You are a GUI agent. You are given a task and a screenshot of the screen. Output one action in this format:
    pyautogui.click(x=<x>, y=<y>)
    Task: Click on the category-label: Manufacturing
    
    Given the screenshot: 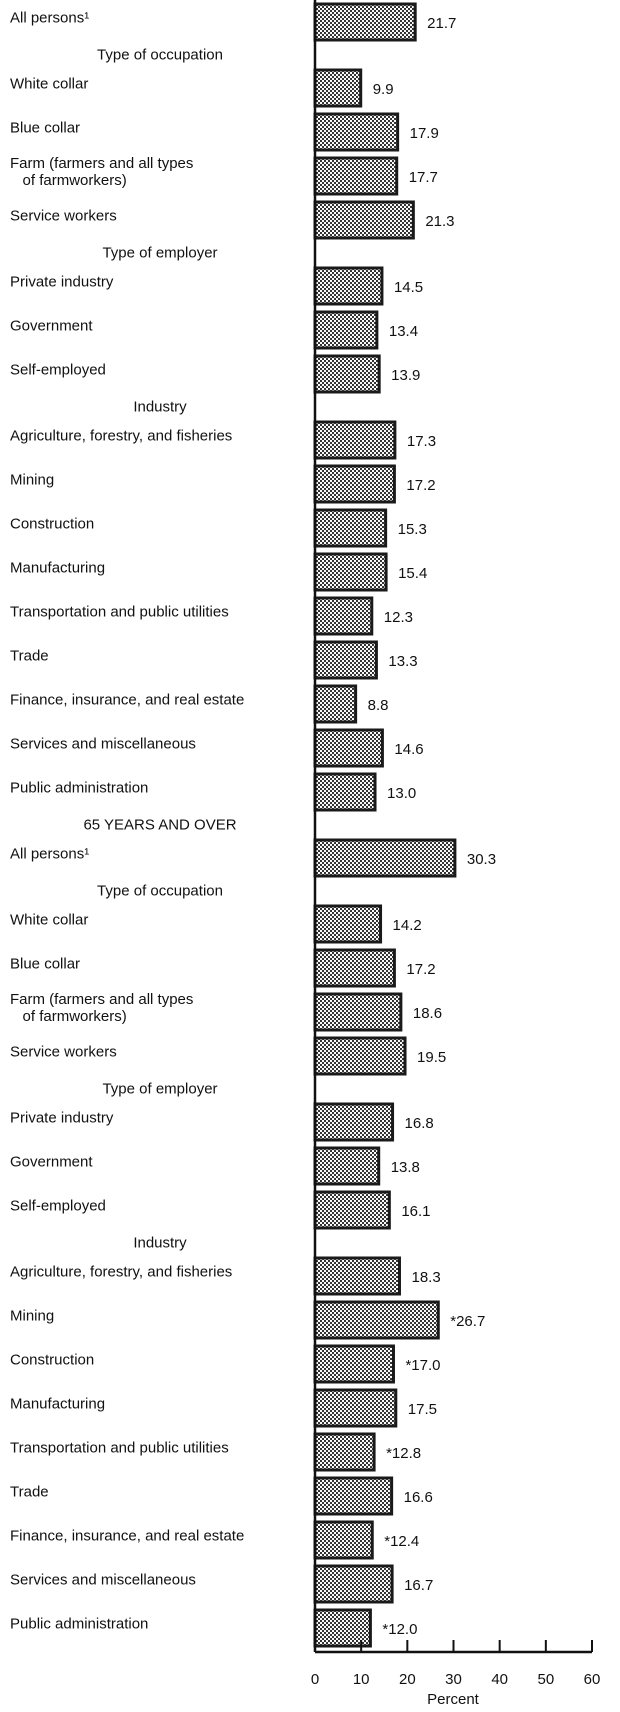 What is the action you would take?
    pyautogui.click(x=58, y=1404)
    